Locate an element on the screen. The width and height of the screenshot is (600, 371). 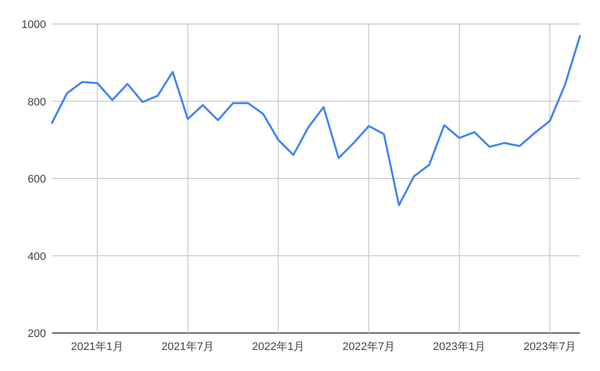
y-tick-label: 400 is located at coordinates (37, 256).